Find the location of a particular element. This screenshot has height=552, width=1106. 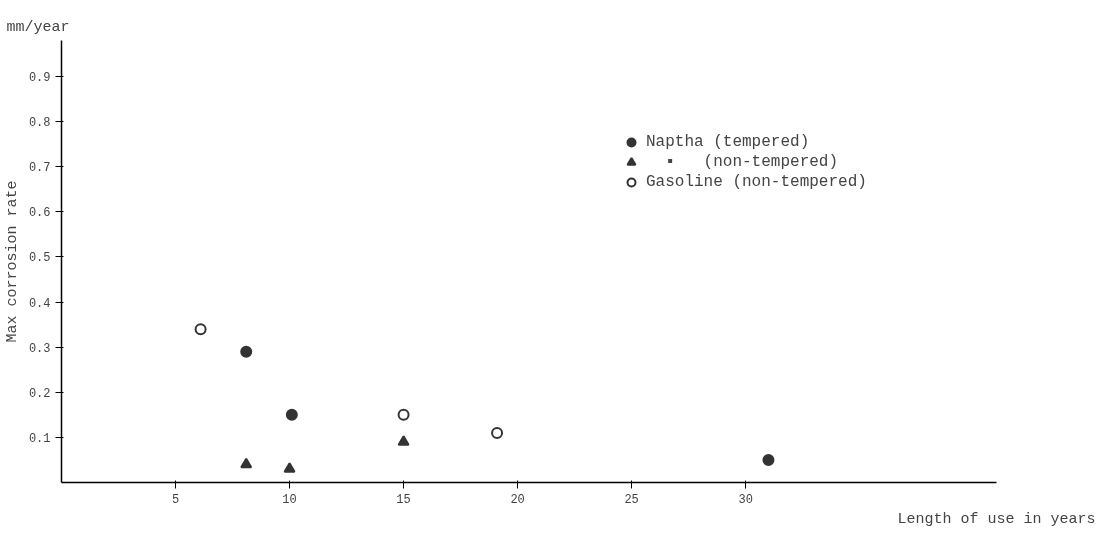

y-tick-label: 0.8 is located at coordinates (39, 123).